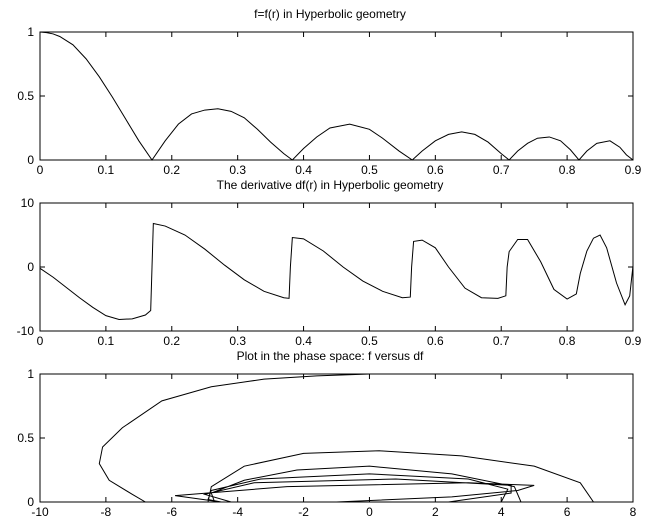  What do you see at coordinates (30, 267) in the screenshot?
I see `y-tick-label-1: 0` at bounding box center [30, 267].